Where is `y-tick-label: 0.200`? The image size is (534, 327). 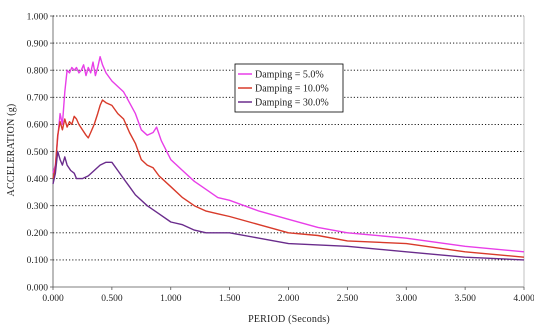 y-tick-label: 0.200 is located at coordinates (38, 234).